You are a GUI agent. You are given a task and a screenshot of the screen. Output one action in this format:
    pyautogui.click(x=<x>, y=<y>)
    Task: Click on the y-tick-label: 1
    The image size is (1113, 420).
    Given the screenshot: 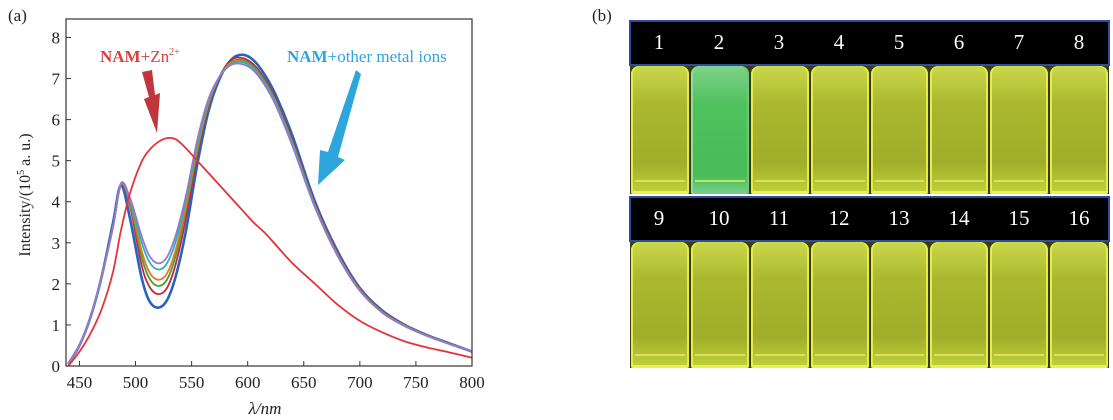 What is the action you would take?
    pyautogui.click(x=56, y=325)
    